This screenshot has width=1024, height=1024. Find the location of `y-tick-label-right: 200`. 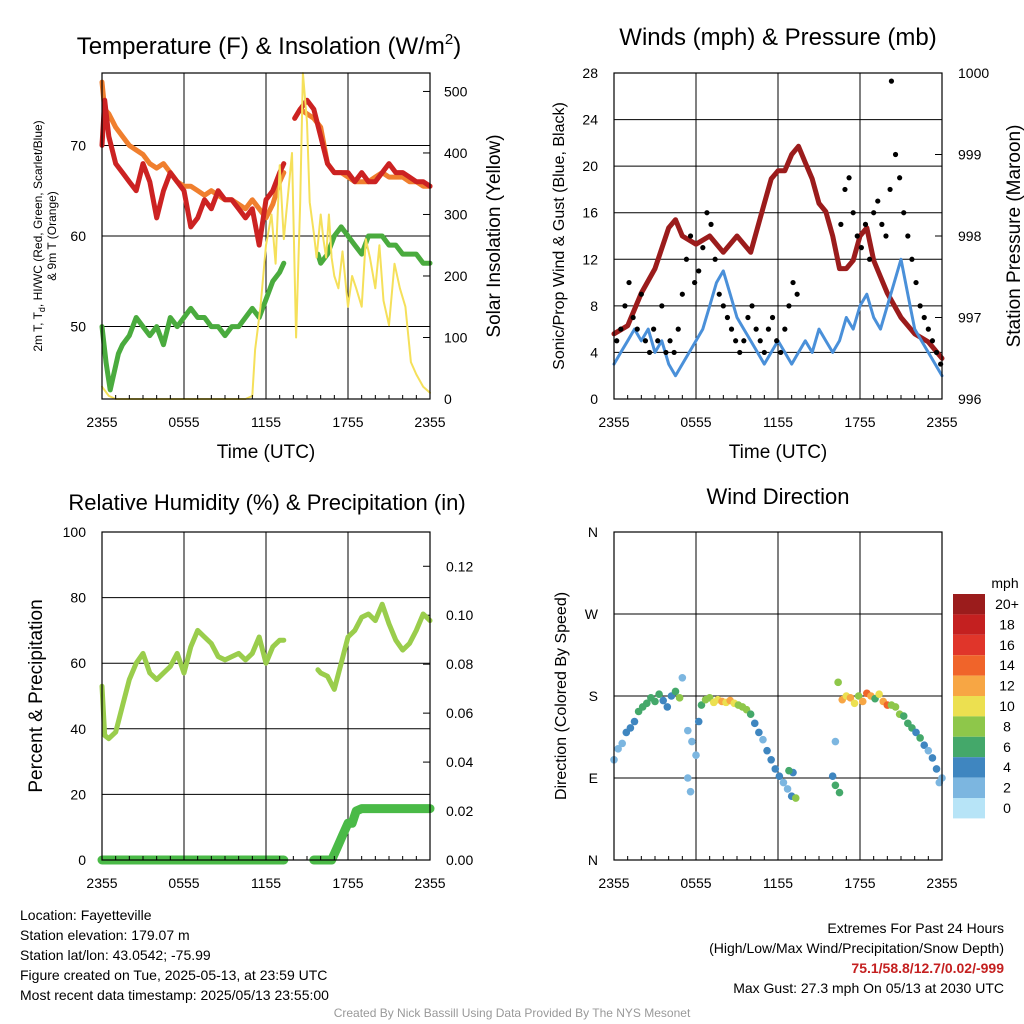

y-tick-label-right: 200 is located at coordinates (456, 276).